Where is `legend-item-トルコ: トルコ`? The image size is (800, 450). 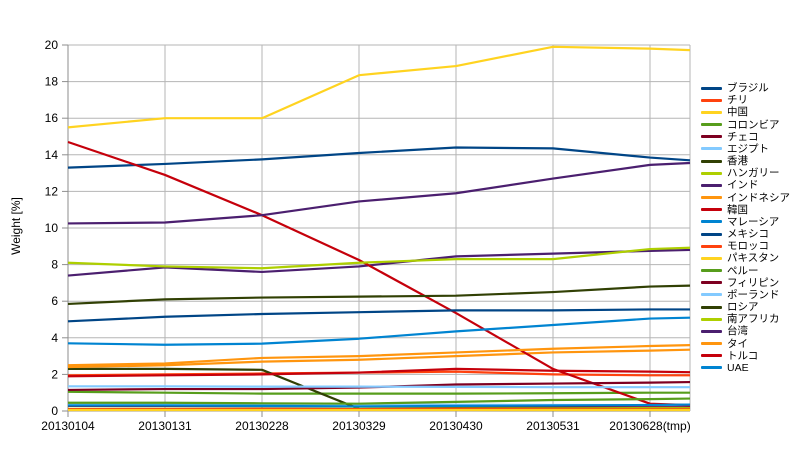
legend-item-トルコ: トルコ is located at coordinates (729, 356).